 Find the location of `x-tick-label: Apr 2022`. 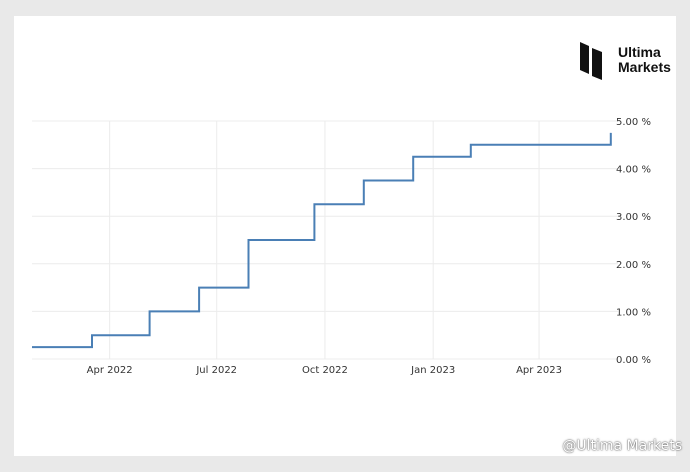

x-tick-label: Apr 2022 is located at coordinates (110, 370).